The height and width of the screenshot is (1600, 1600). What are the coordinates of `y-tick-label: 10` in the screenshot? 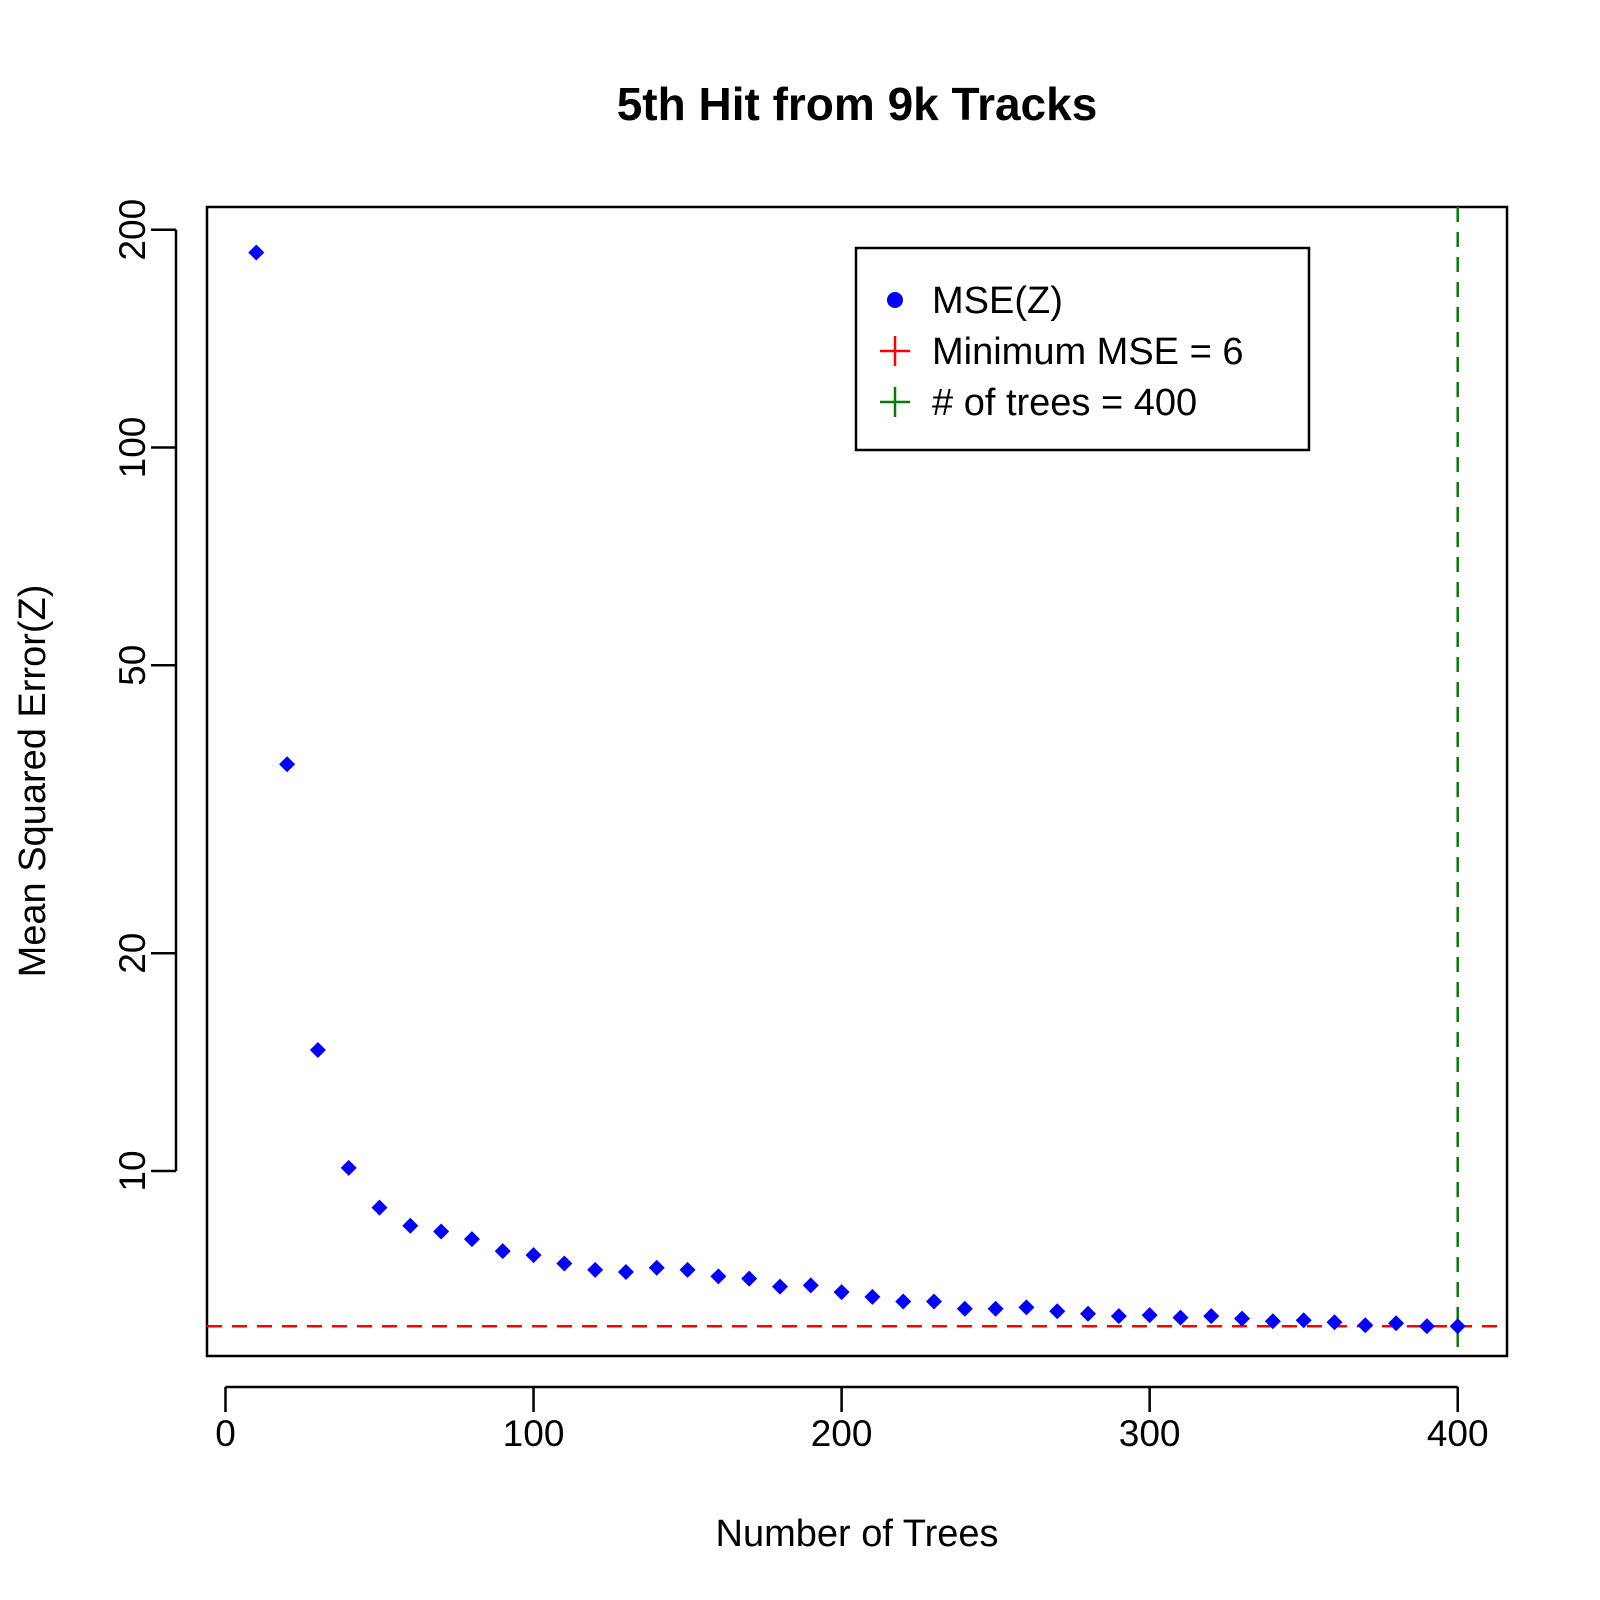 It's located at (132, 1170).